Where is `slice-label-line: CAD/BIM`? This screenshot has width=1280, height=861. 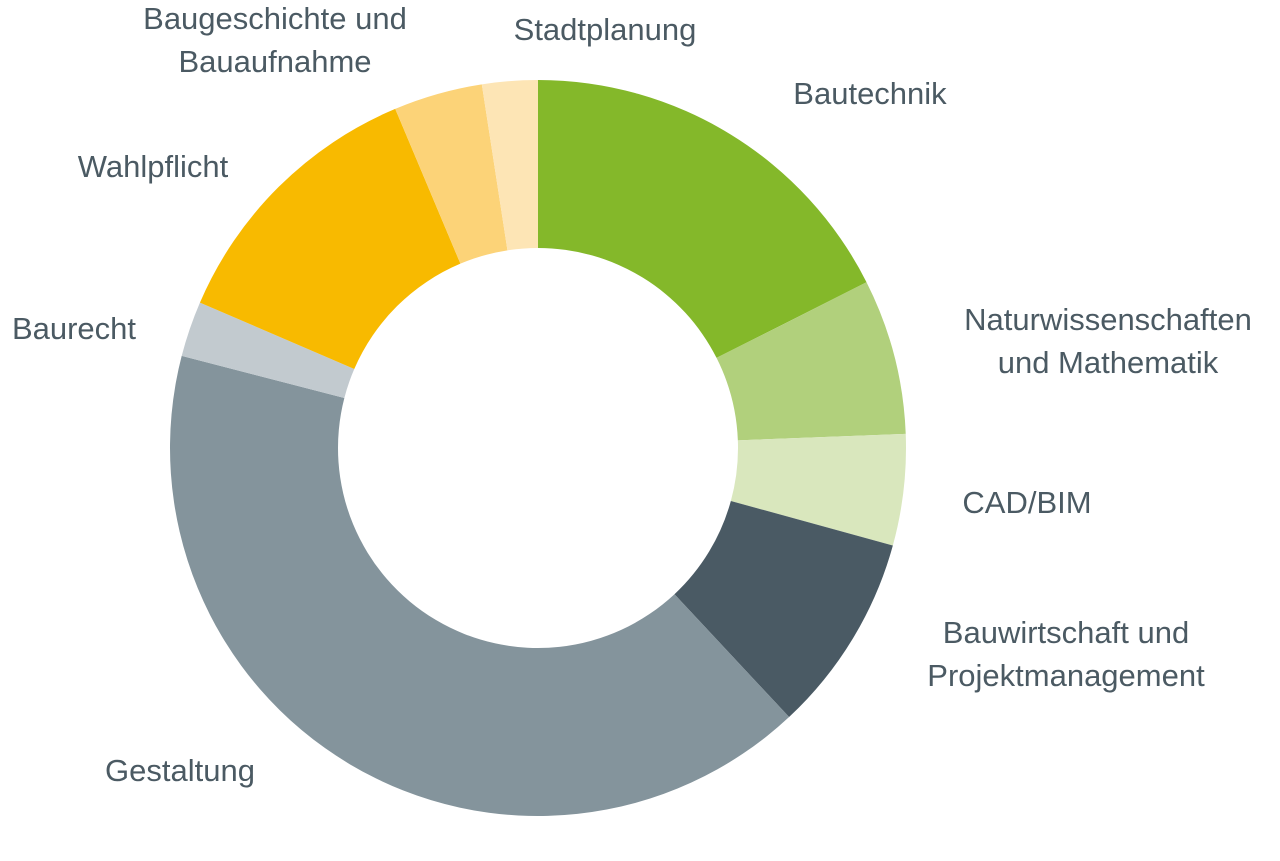
slice-label-line: CAD/BIM is located at coordinates (1026, 502).